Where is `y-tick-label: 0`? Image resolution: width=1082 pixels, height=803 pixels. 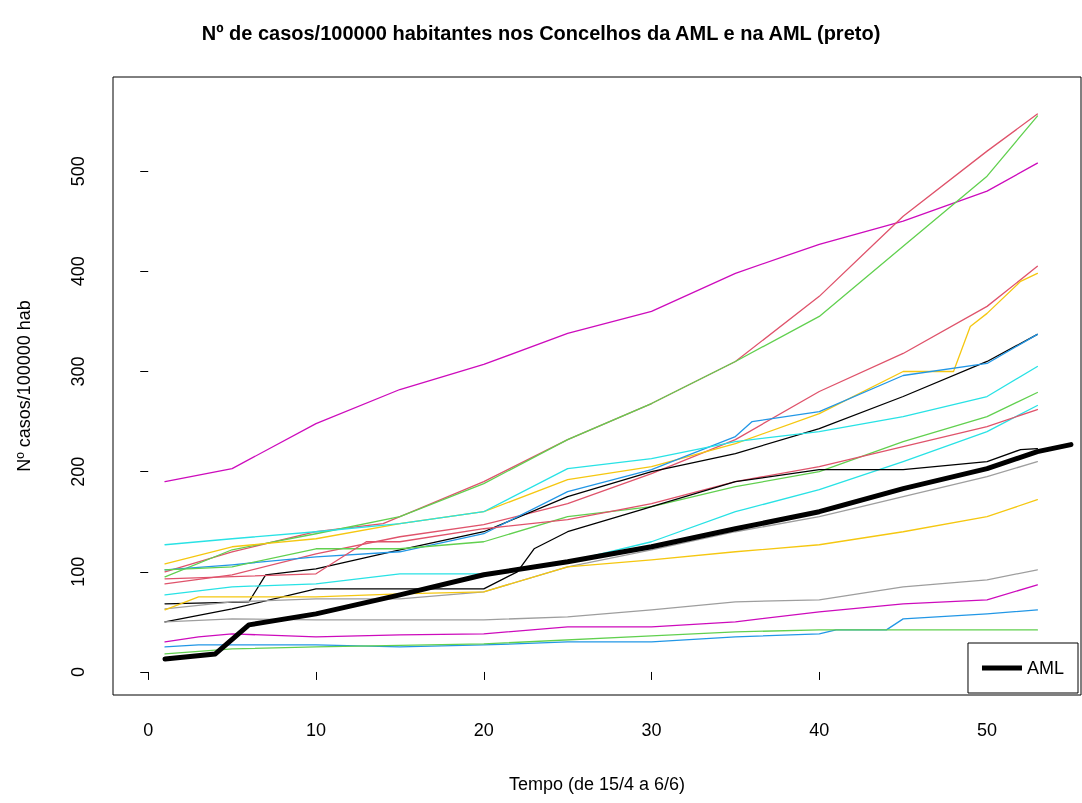
y-tick-label: 0 is located at coordinates (78, 671).